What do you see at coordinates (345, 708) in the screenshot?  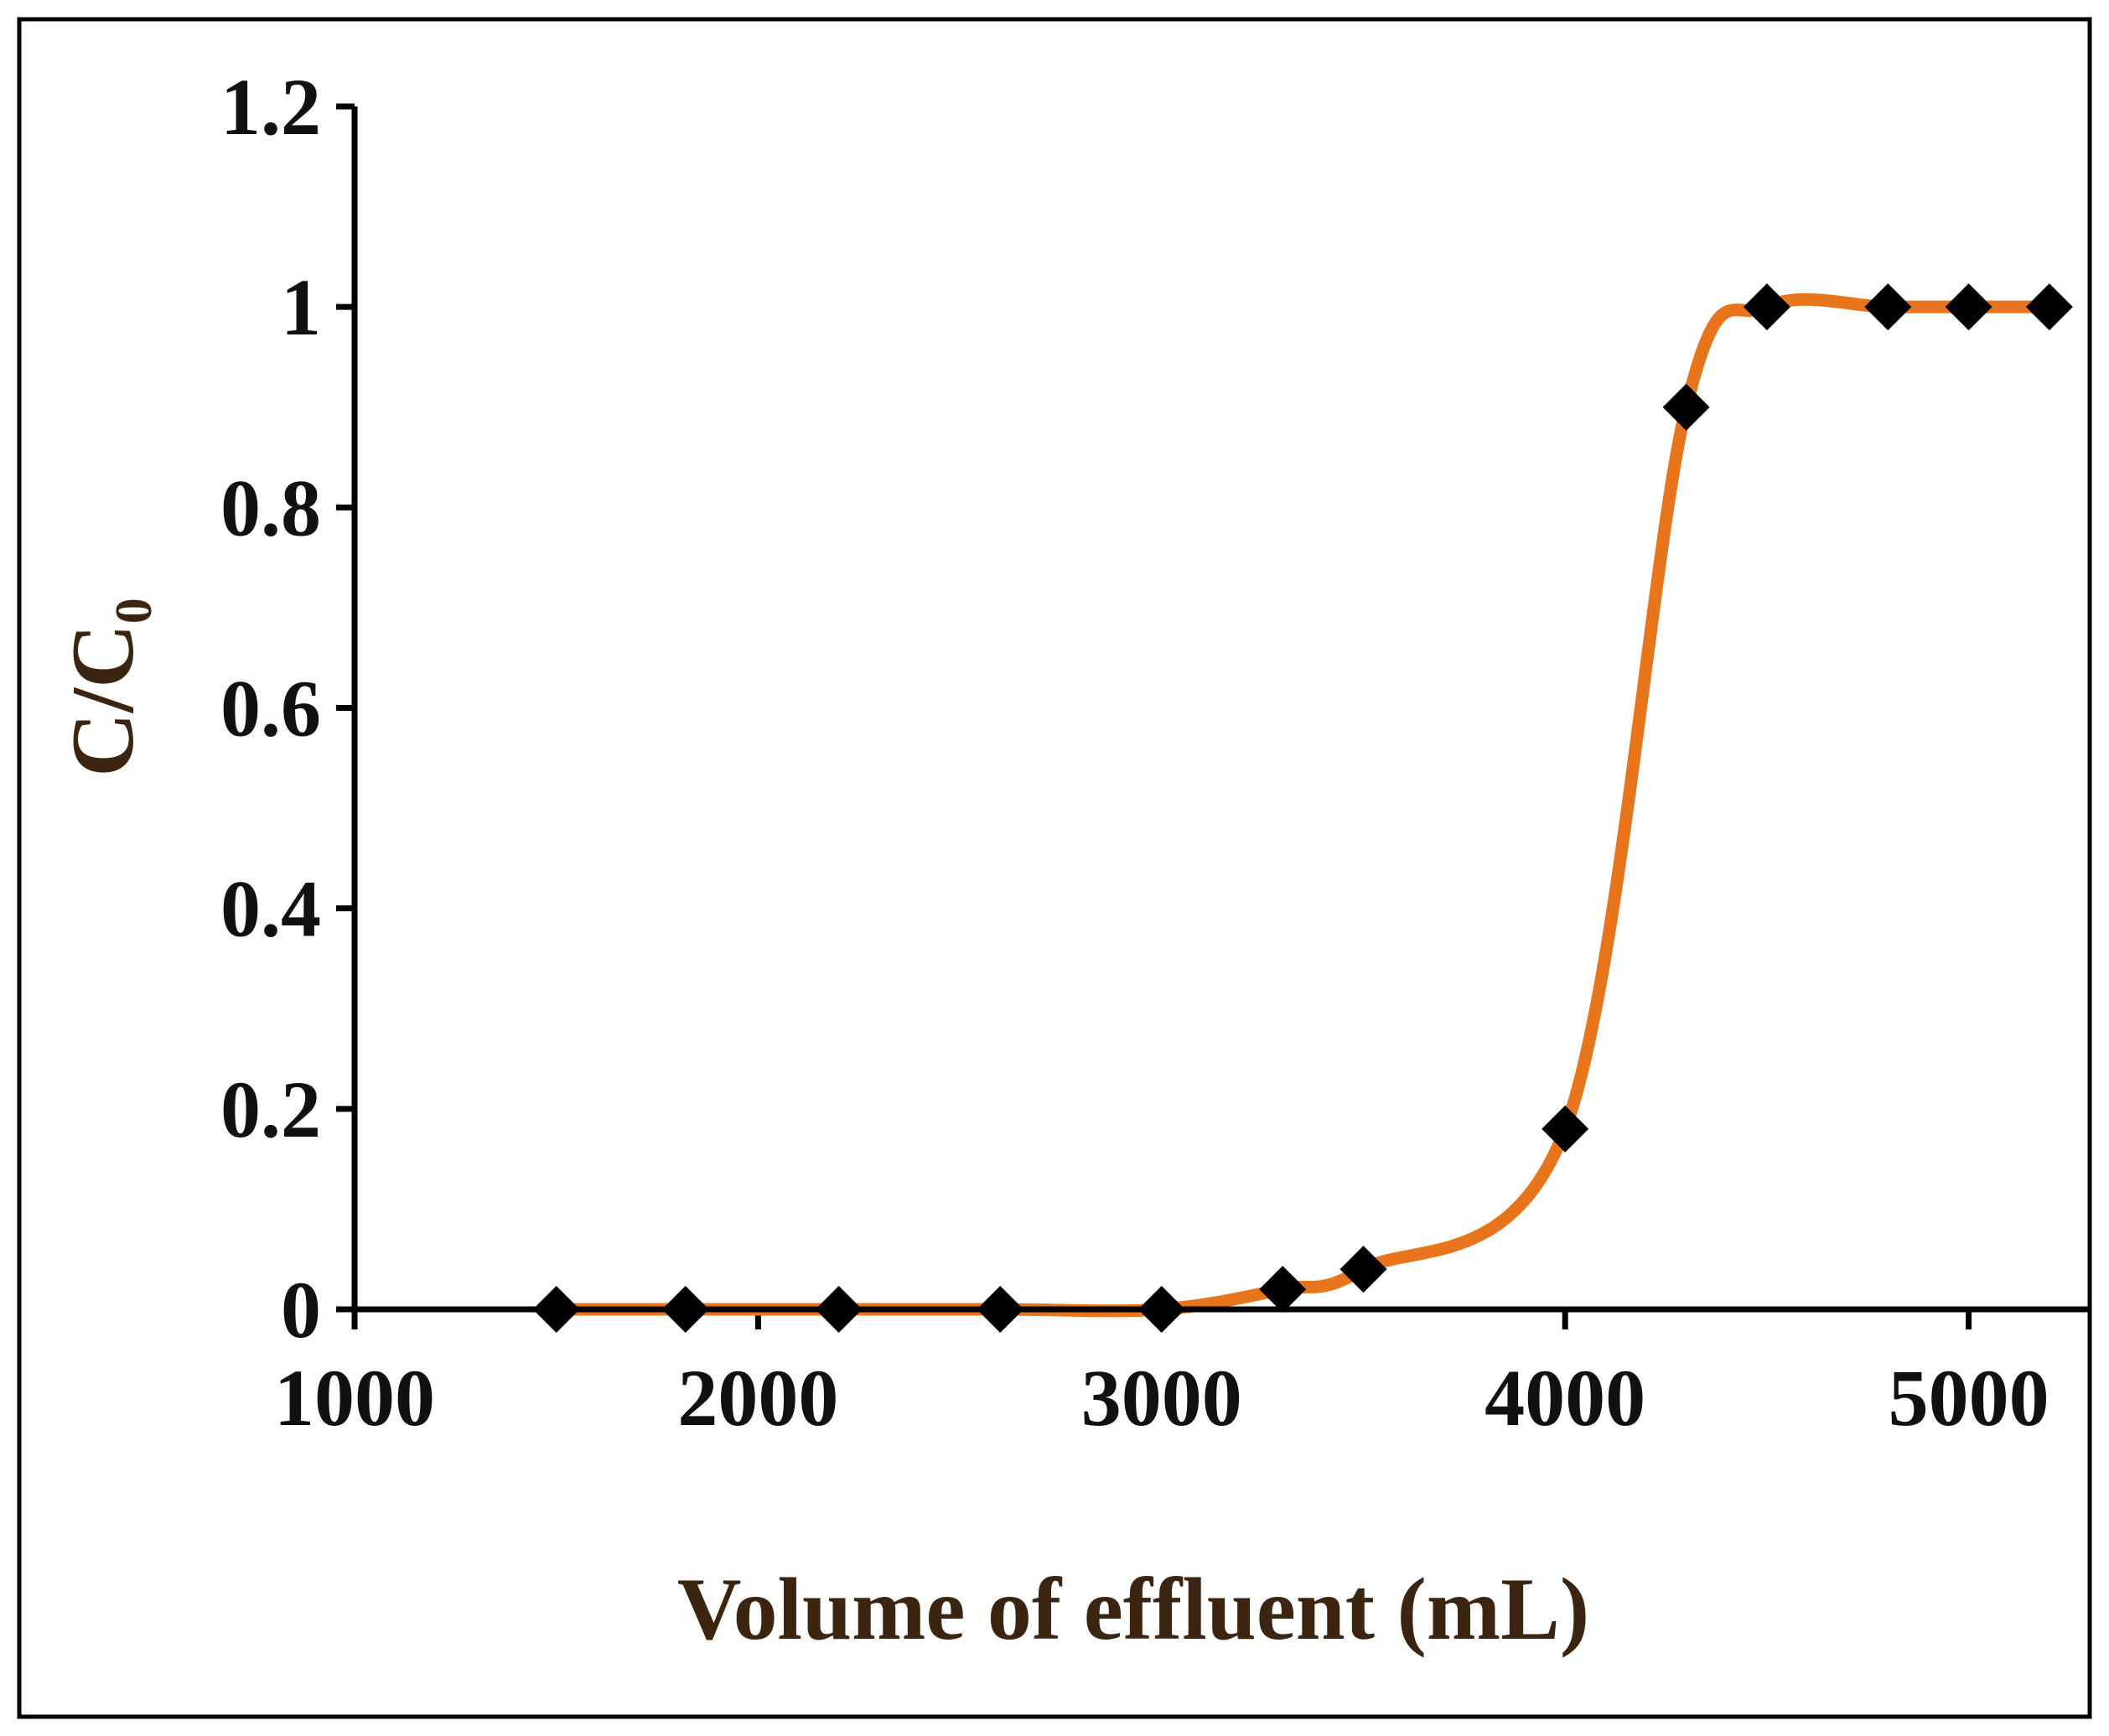 I see `y-axis-ticks` at bounding box center [345, 708].